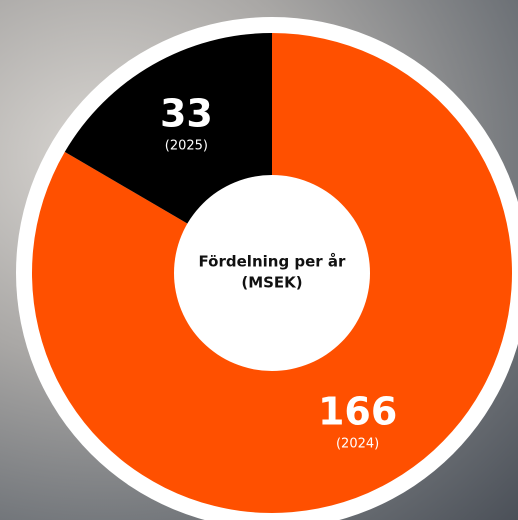 The image size is (518, 520). What do you see at coordinates (272, 273) in the screenshot?
I see `center-hole` at bounding box center [272, 273].